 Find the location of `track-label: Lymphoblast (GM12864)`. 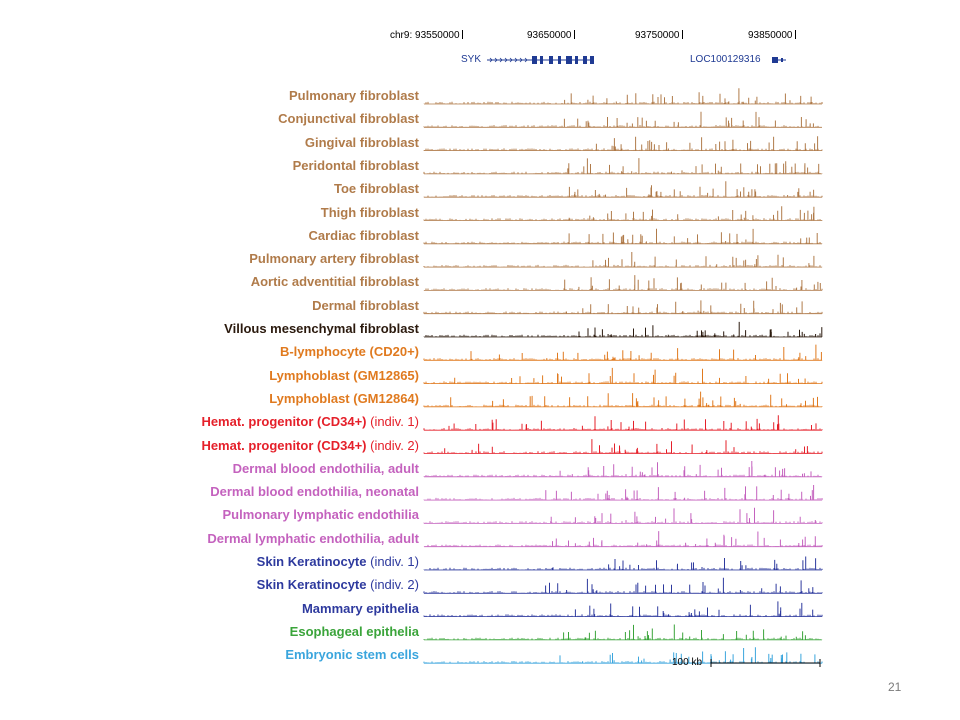

track-label: Lymphoblast (GM12864) is located at coordinates (344, 399).